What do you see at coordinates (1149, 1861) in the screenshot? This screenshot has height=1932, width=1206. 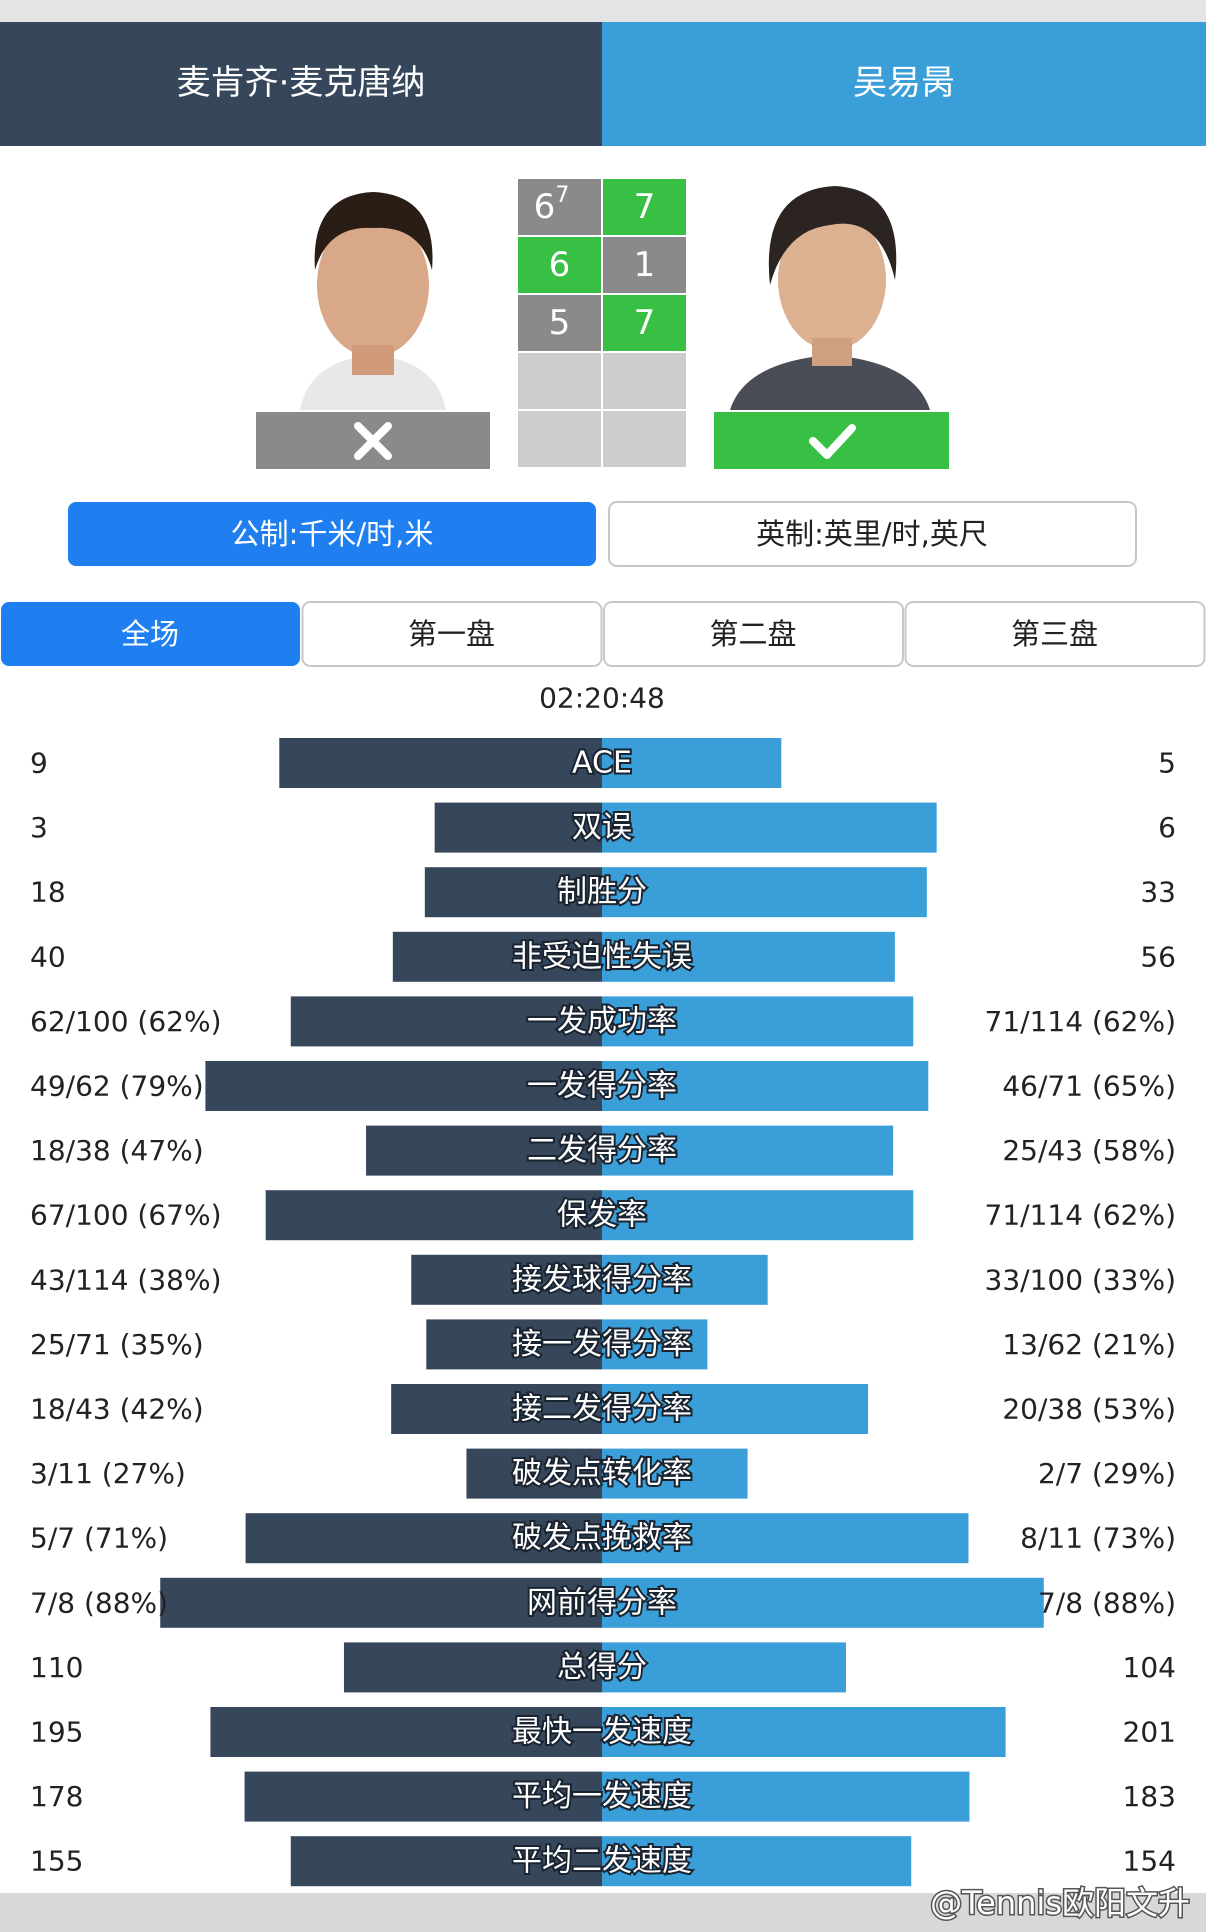 I see `right-value: 154` at bounding box center [1149, 1861].